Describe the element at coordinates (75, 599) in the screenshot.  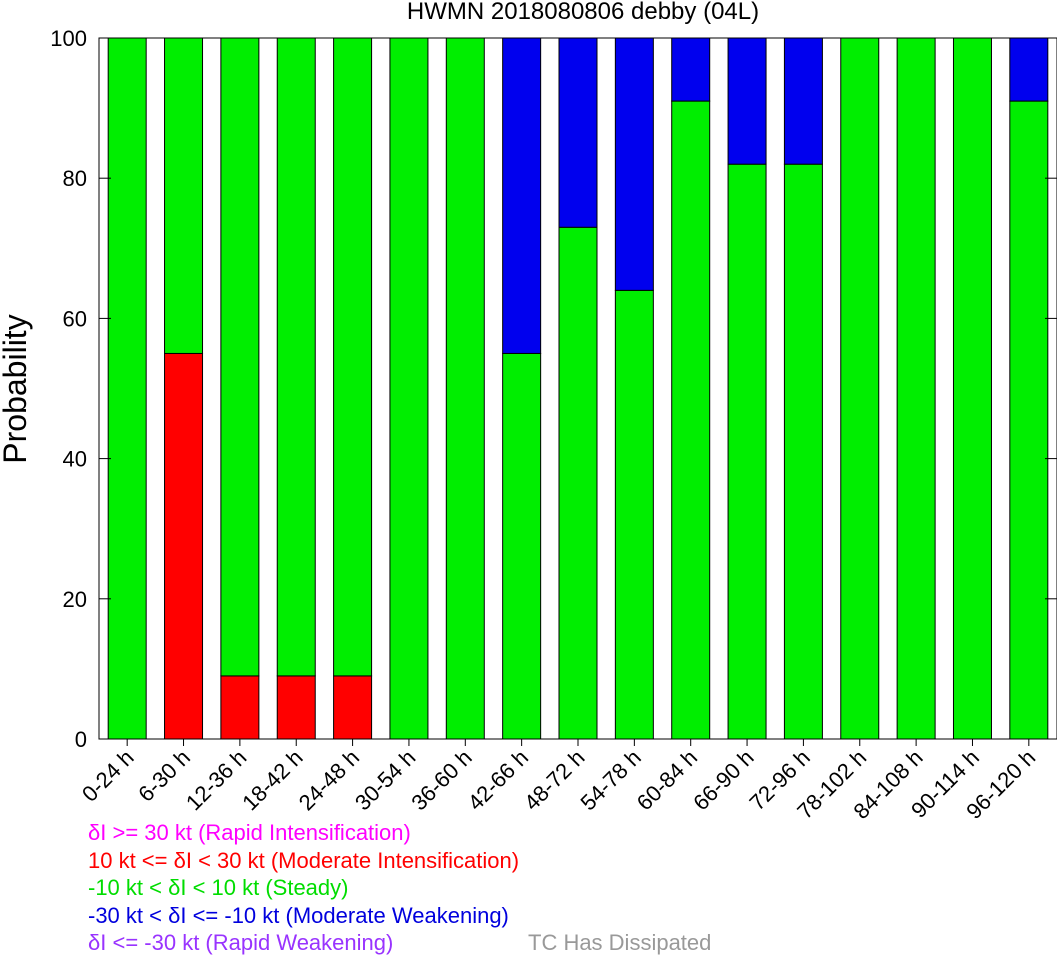
I see `y-tick-label-20: 20` at that location.